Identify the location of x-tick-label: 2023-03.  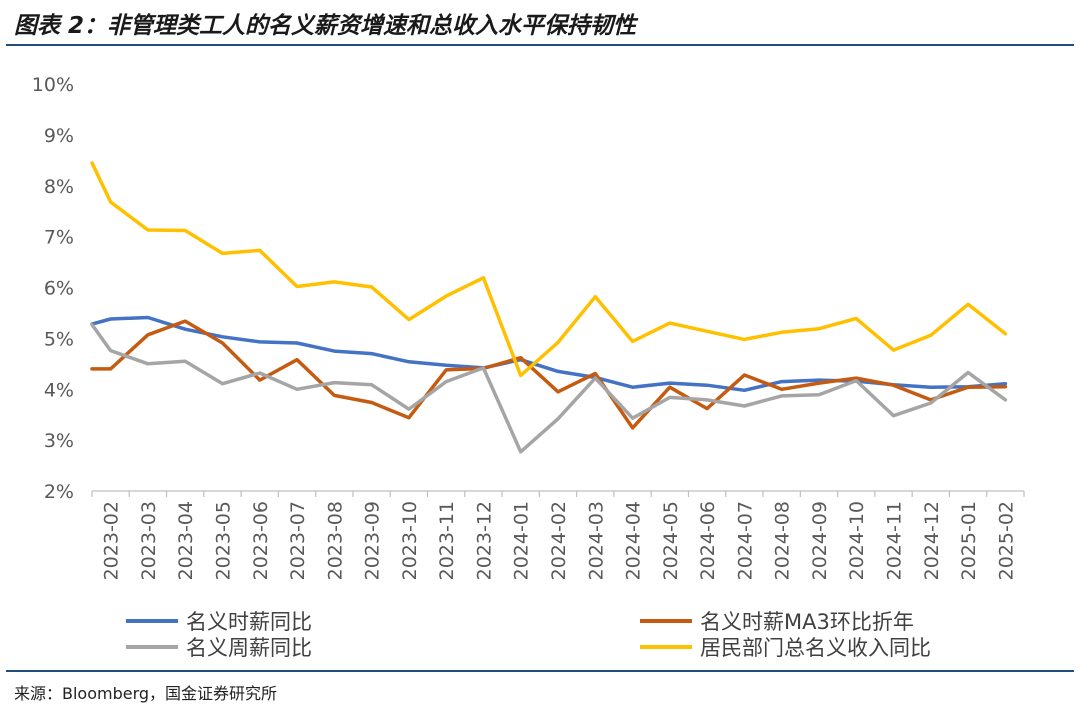
(149, 540).